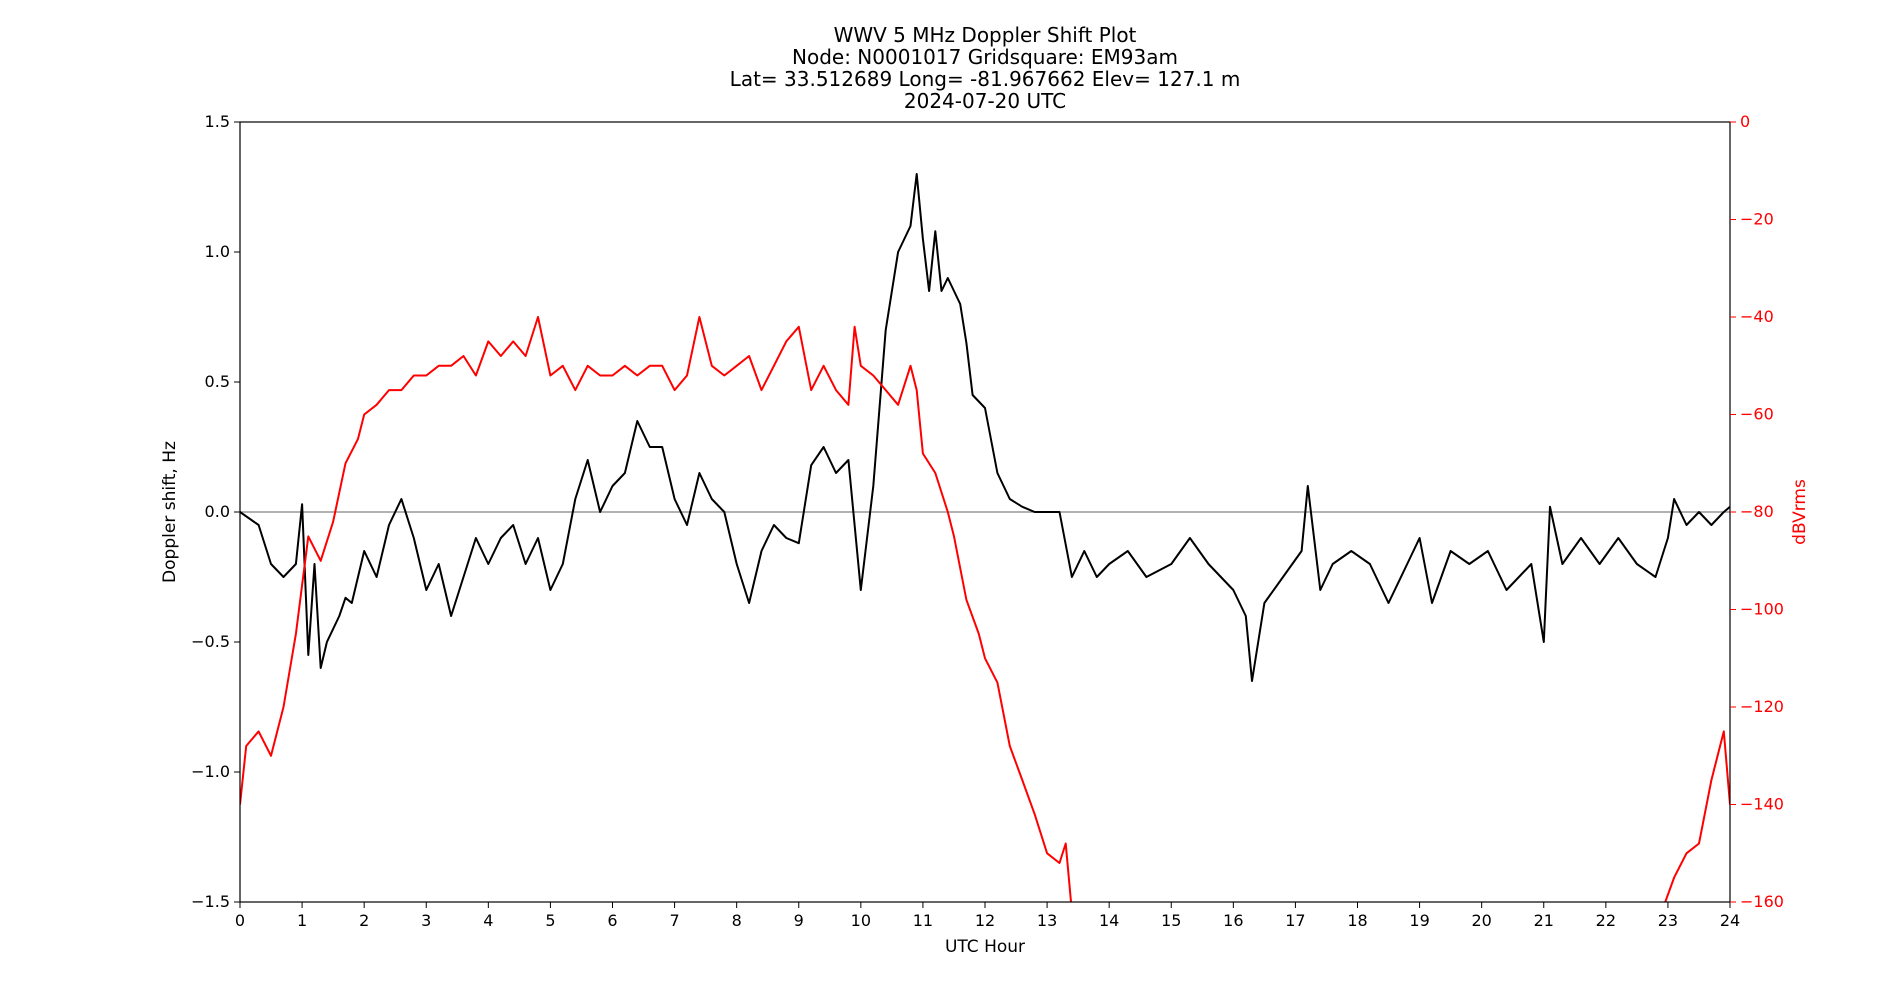  I want to click on title-line: Node: N0001017 Gridsquare: EM93am, so click(985, 57).